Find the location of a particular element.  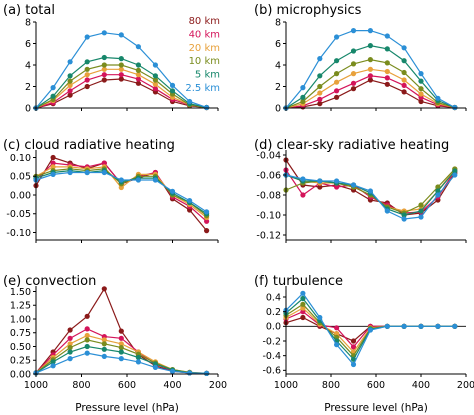

y-tick-label: 1.00 is located at coordinates (20, 319).